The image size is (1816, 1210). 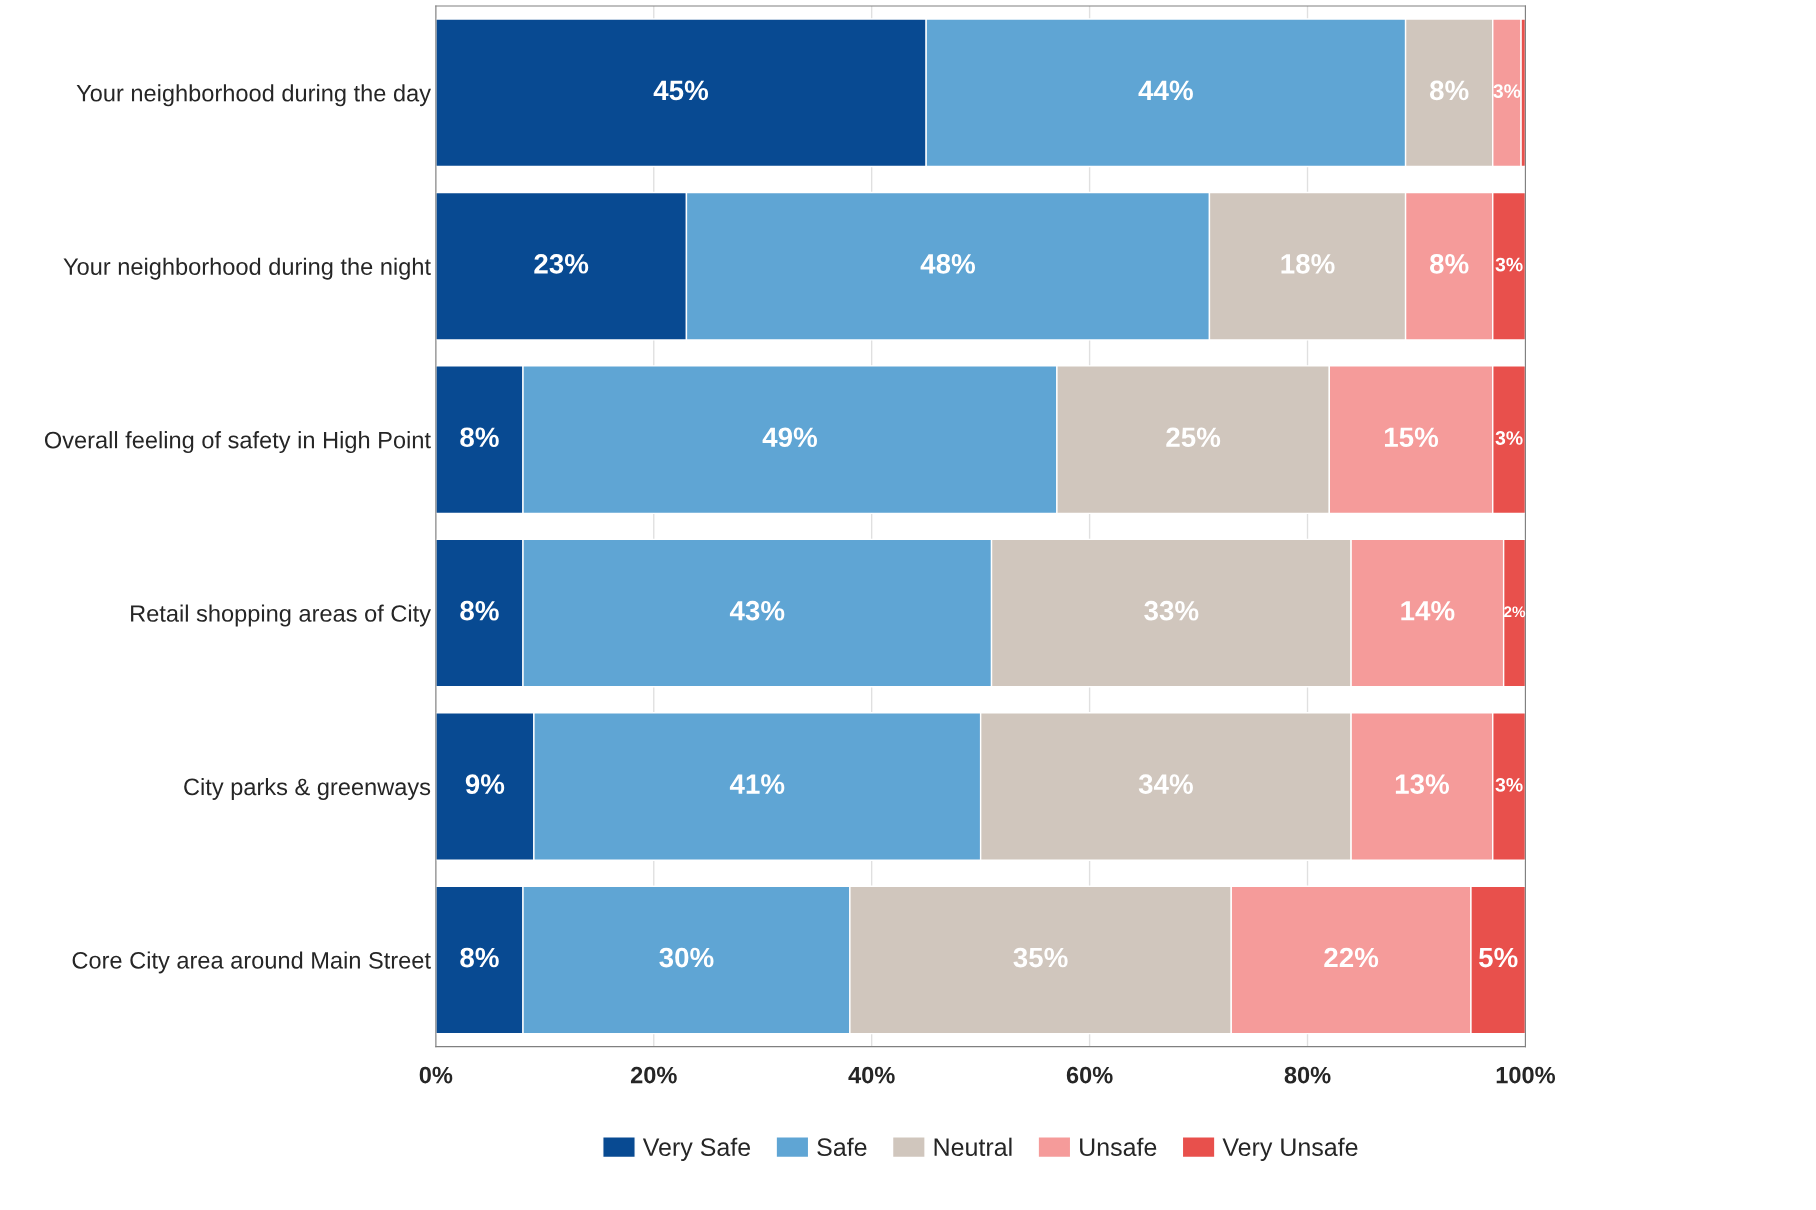 I want to click on data-label: 48%, so click(x=948, y=263).